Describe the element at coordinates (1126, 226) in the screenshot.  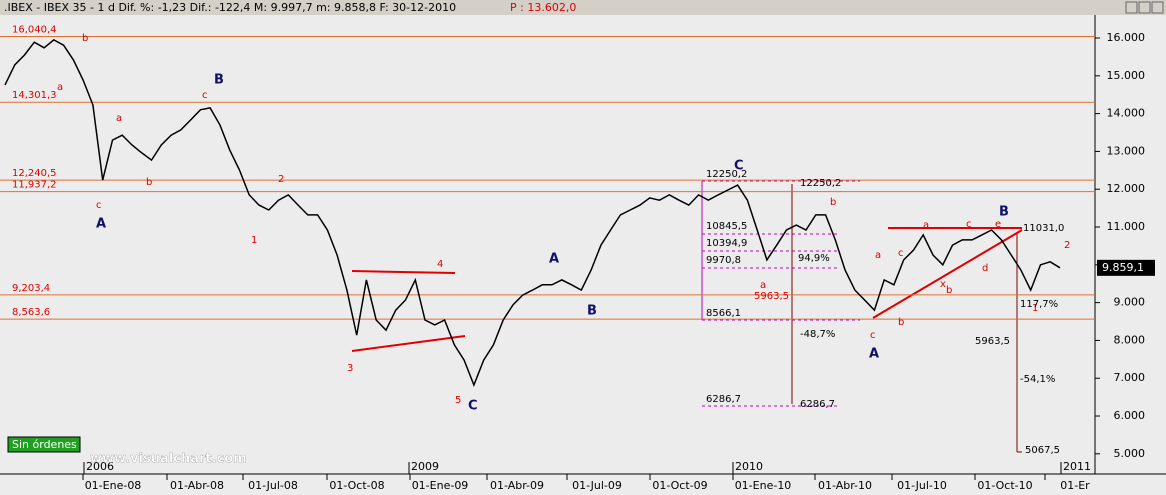
I see `y-tick-label: 11.000` at that location.